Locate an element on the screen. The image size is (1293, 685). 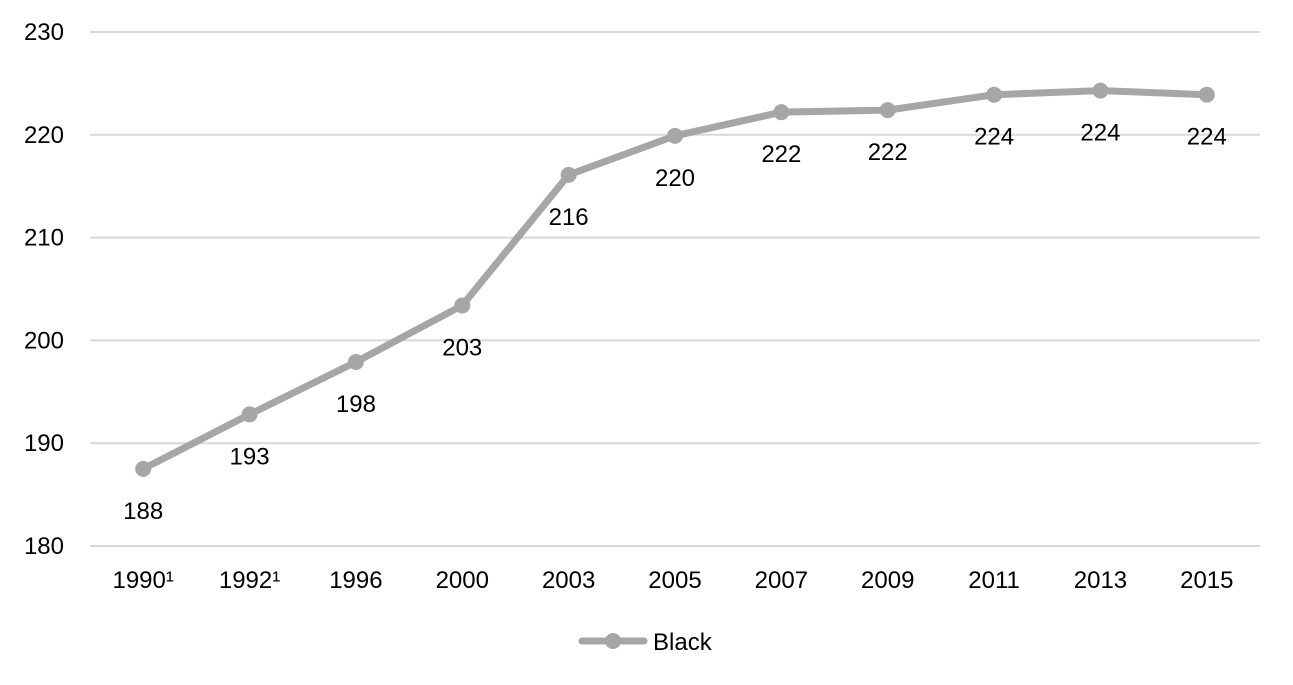
y-tick-label: 180 is located at coordinates (44, 546).